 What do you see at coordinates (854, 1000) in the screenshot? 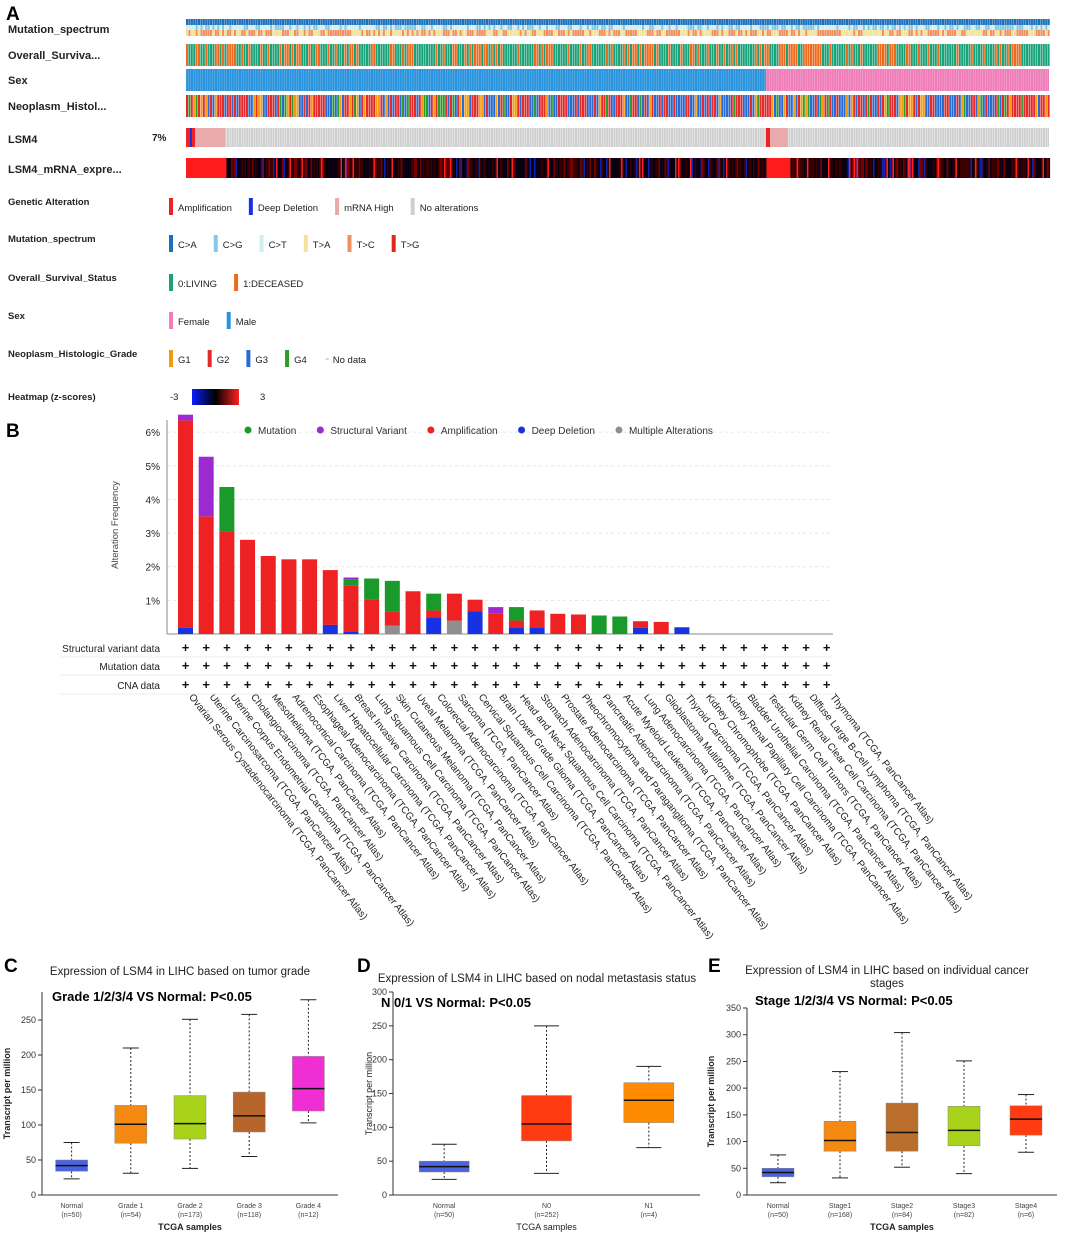
I see `box-chart-subtitle: Stage 1/2/3/4 VS Normal: P<0.05` at bounding box center [854, 1000].